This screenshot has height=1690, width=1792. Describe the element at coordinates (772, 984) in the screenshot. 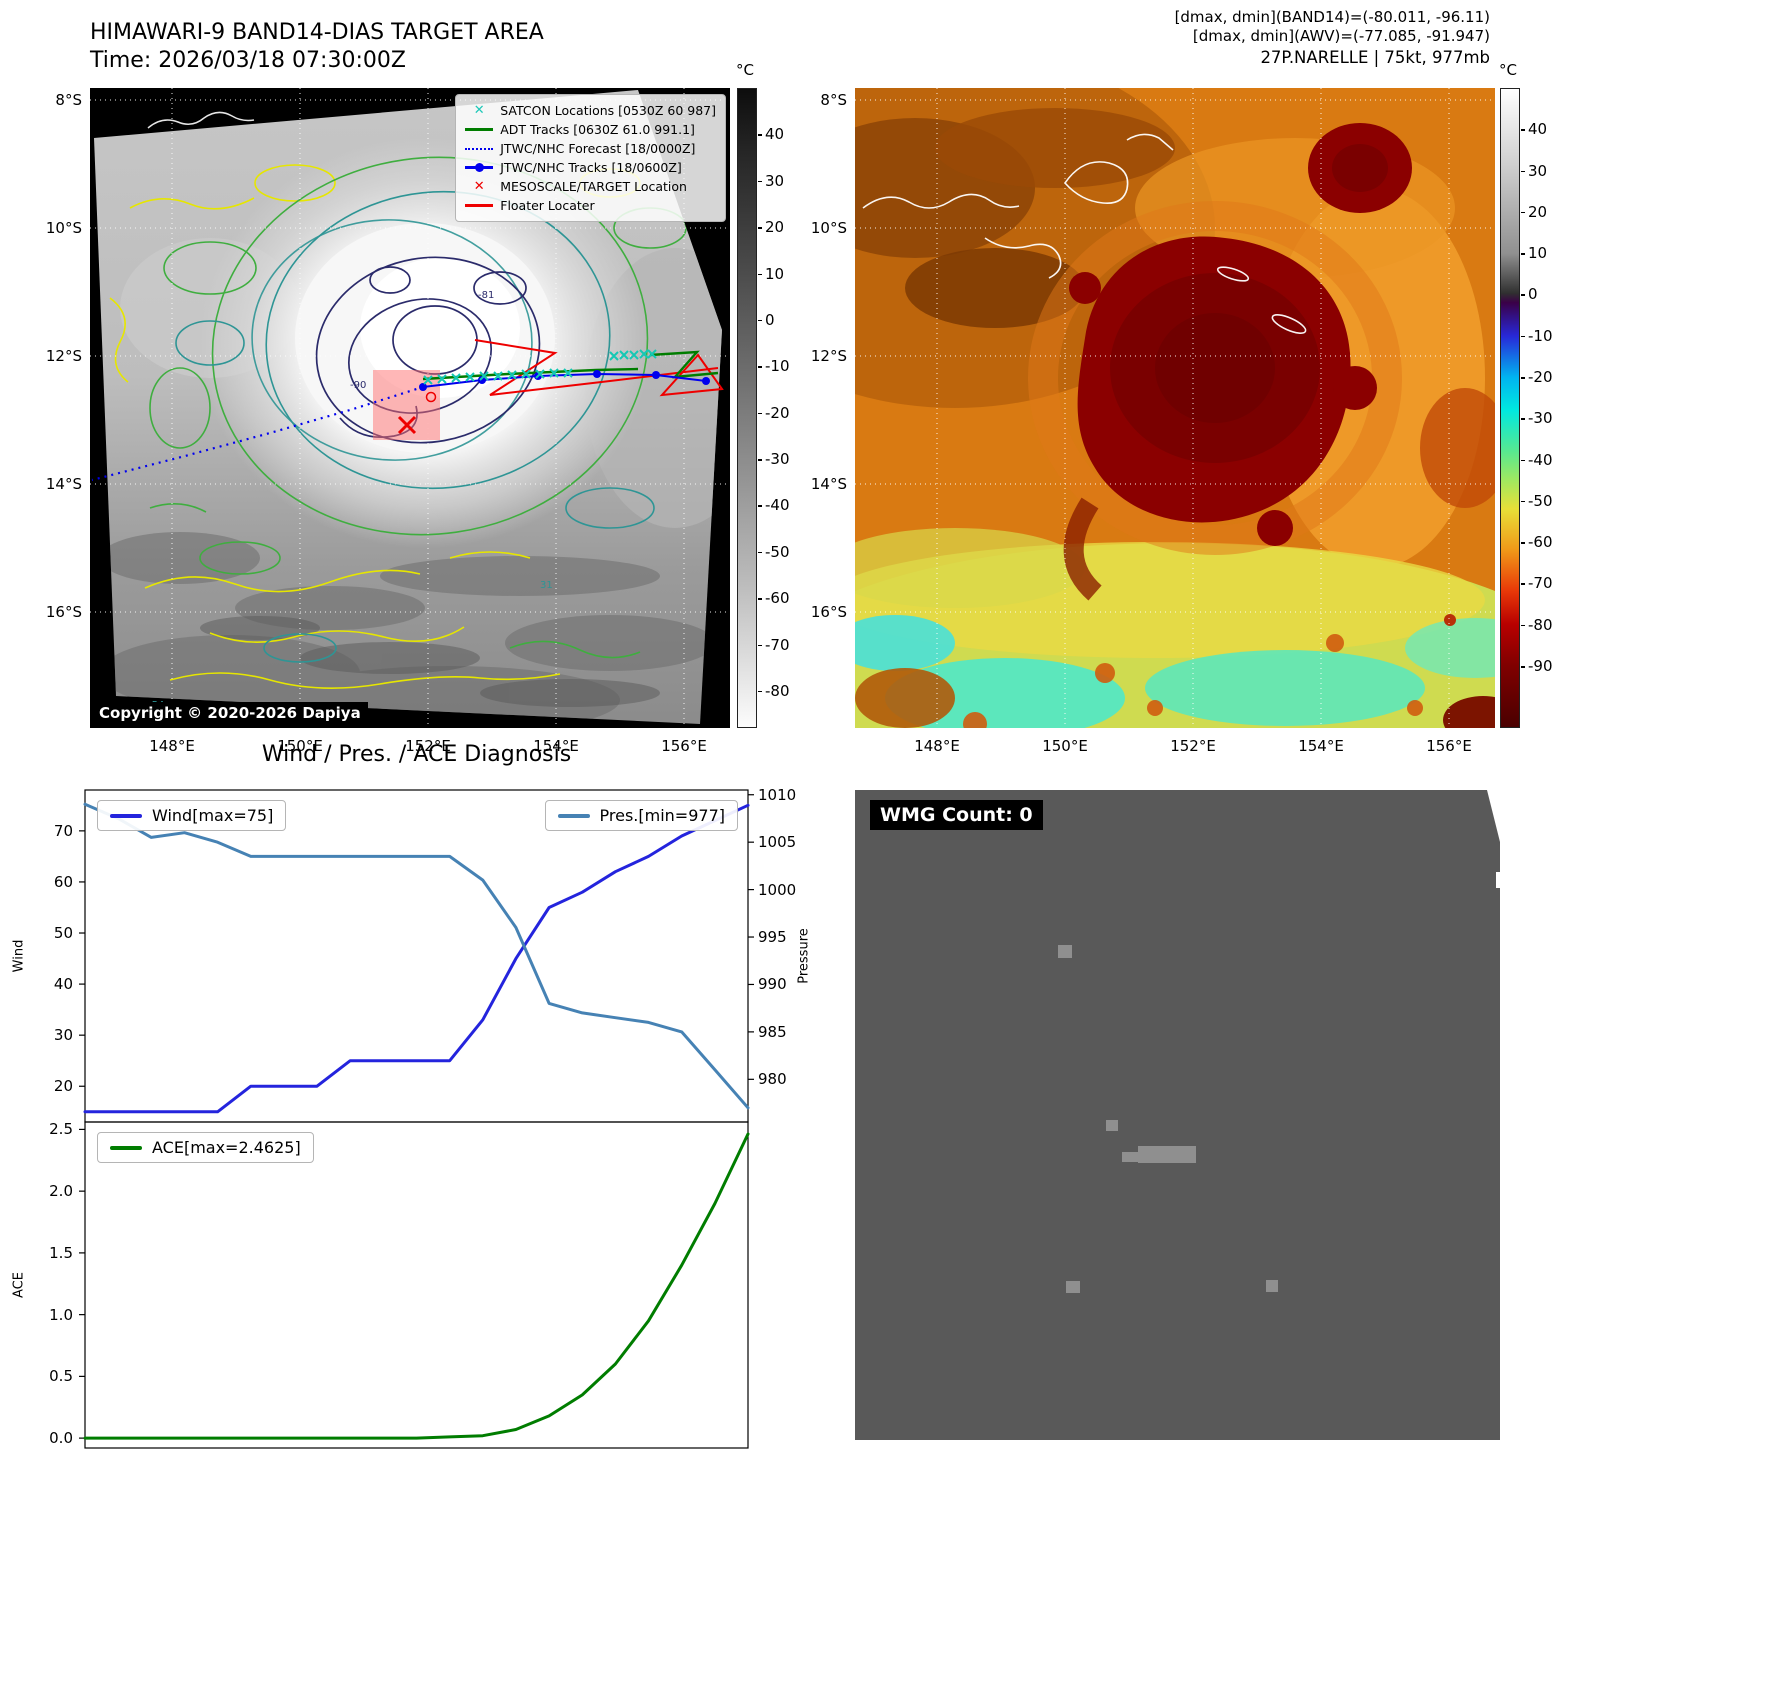

I see `y-axis-tick-label: 990` at that location.